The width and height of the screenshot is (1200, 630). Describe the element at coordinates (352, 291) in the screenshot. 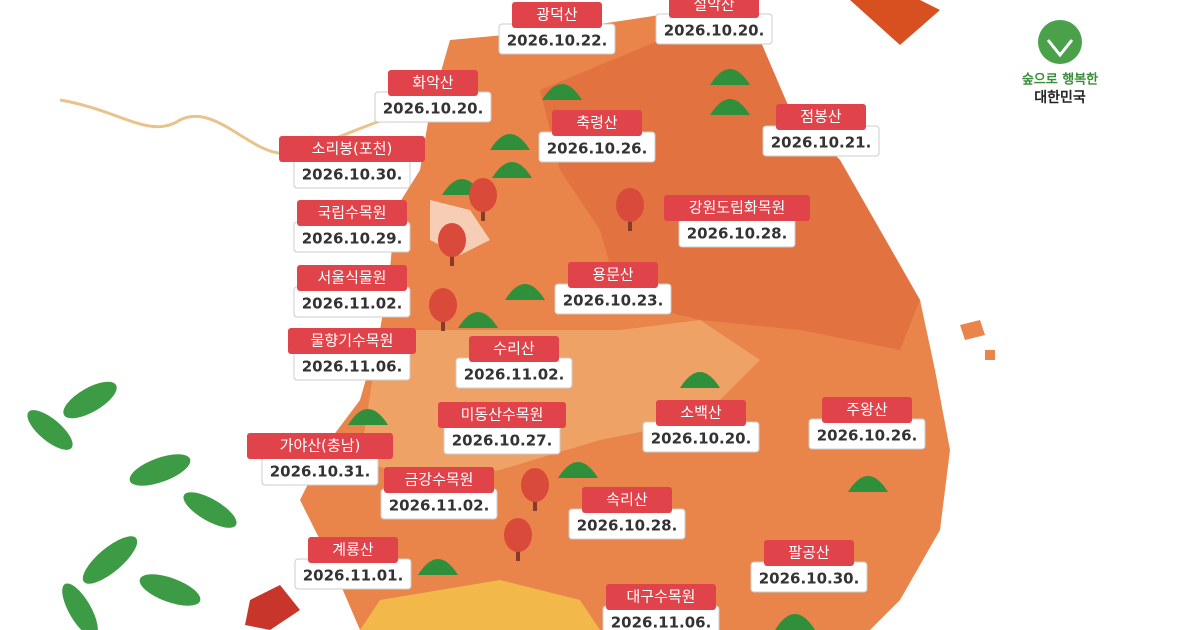

I see `place-label: 서울식물원 2026.11.02.` at that location.